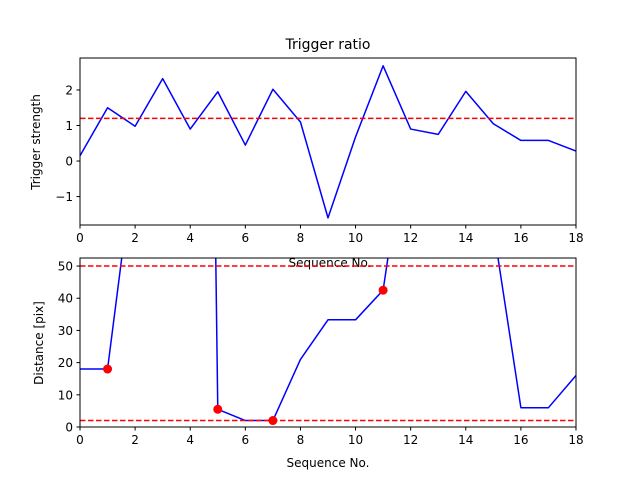 This screenshot has height=480, width=640. I want to click on y-axis-label: Trigger strength, so click(36, 142).